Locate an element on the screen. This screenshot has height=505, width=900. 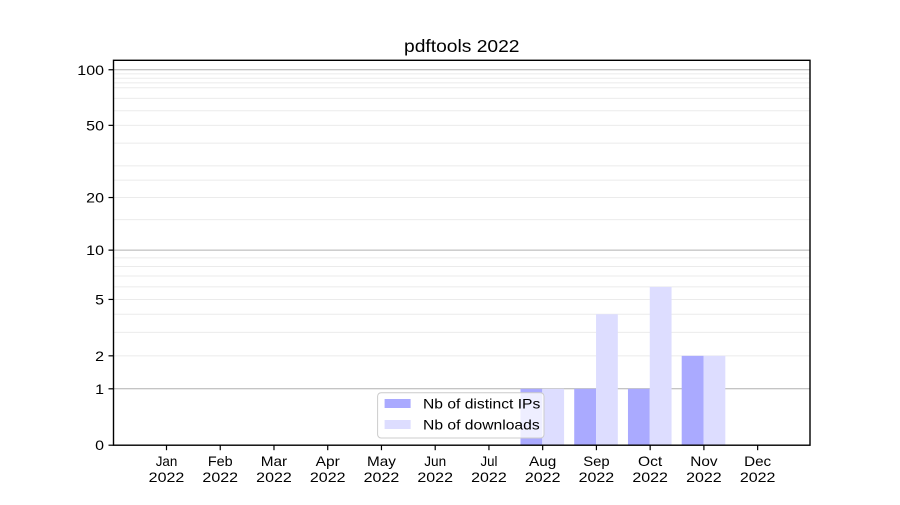
svg-text: 0 is located at coordinates (99, 445).